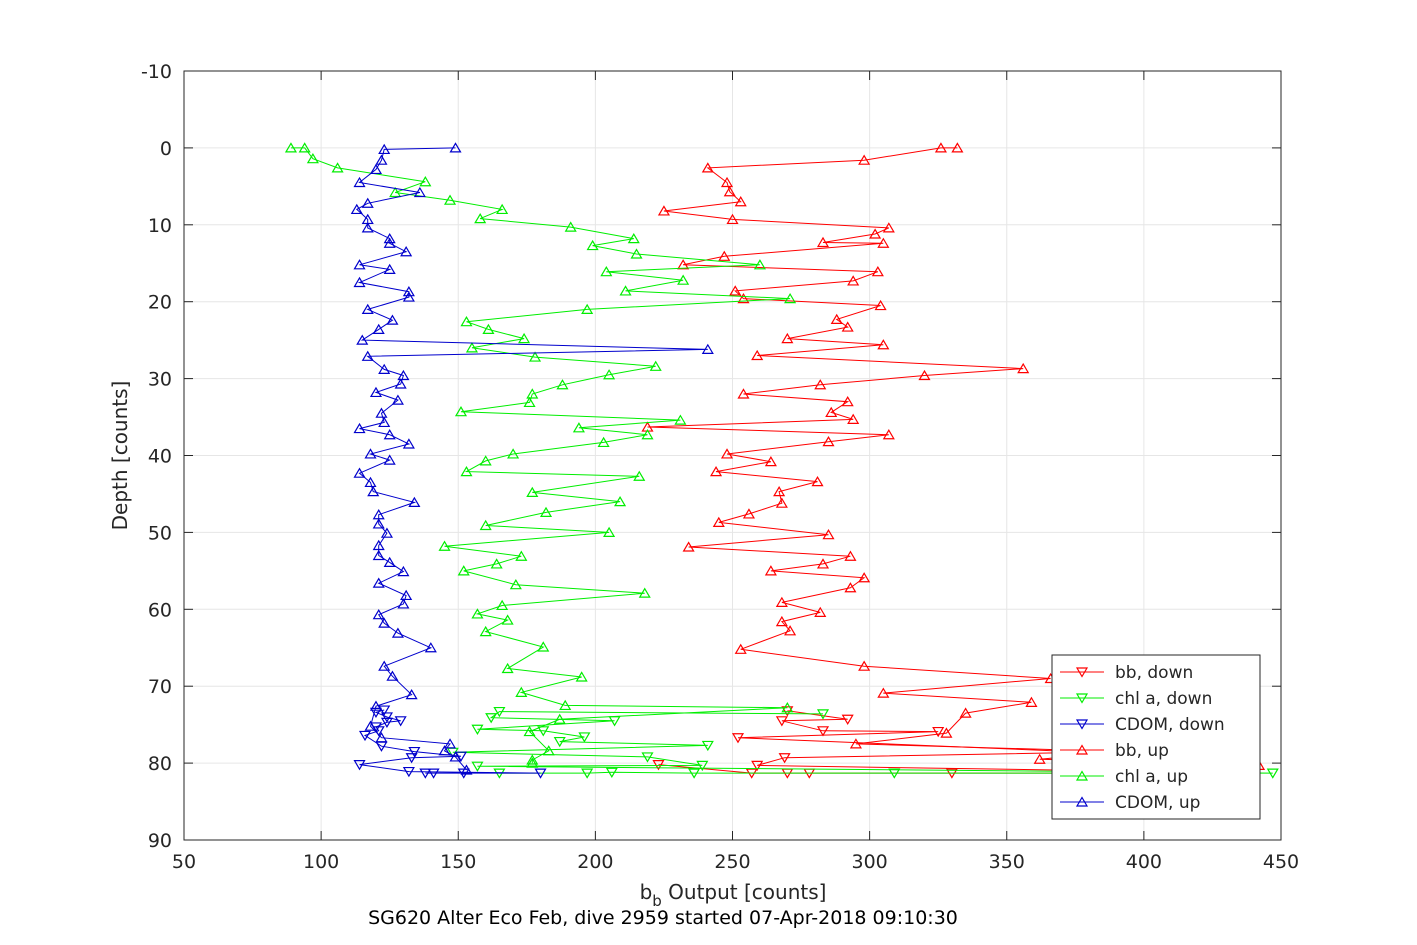 This screenshot has width=1417, height=945. I want to click on x-tick-label: 350, so click(1007, 862).